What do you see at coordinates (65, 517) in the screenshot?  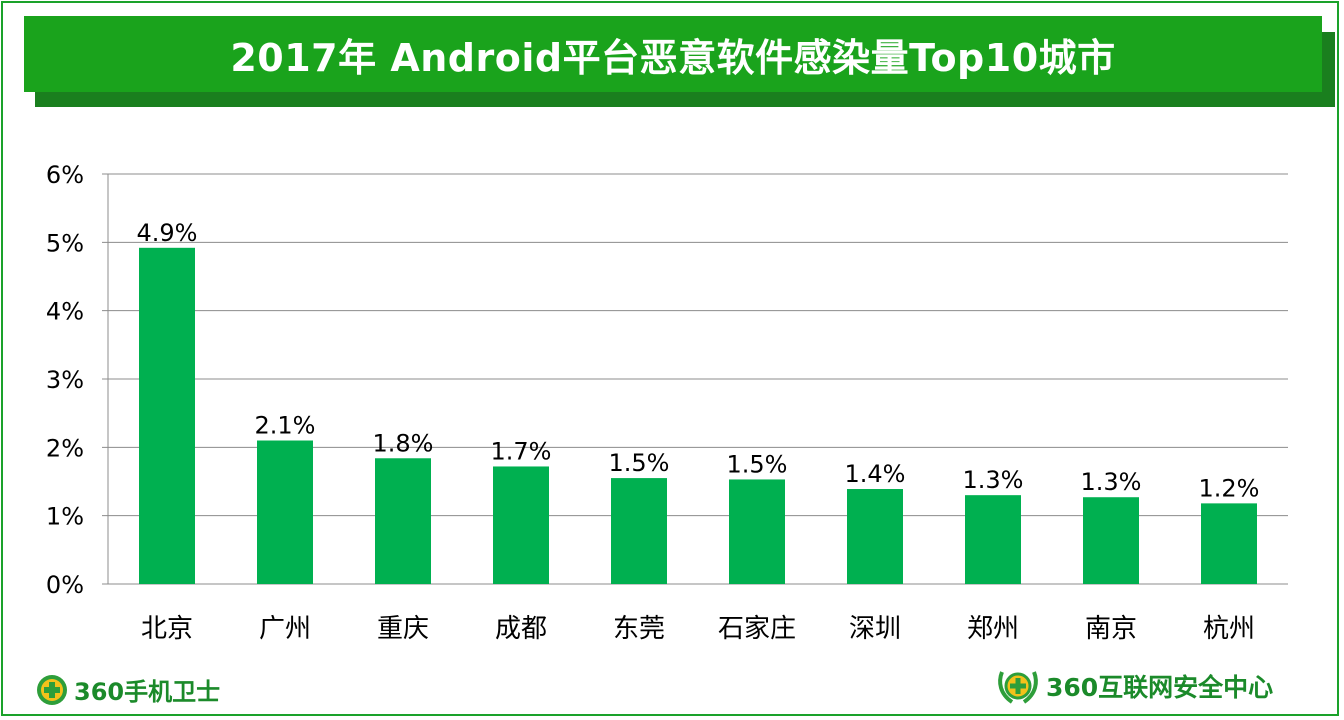 I see `y-tick-label: 1%` at bounding box center [65, 517].